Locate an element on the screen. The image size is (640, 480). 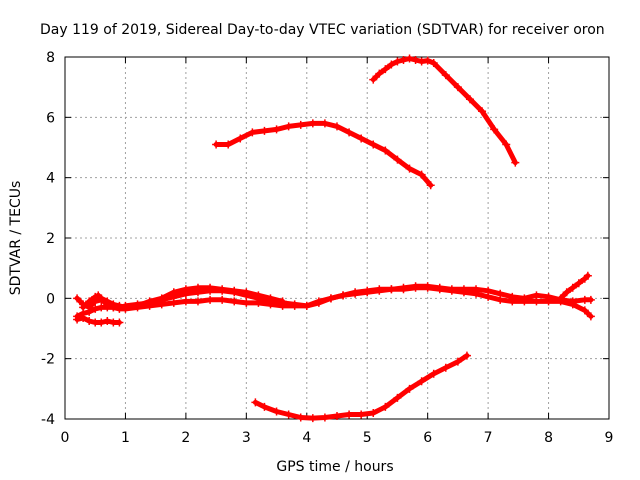
series-band-e is located at coordinates (574, 287).